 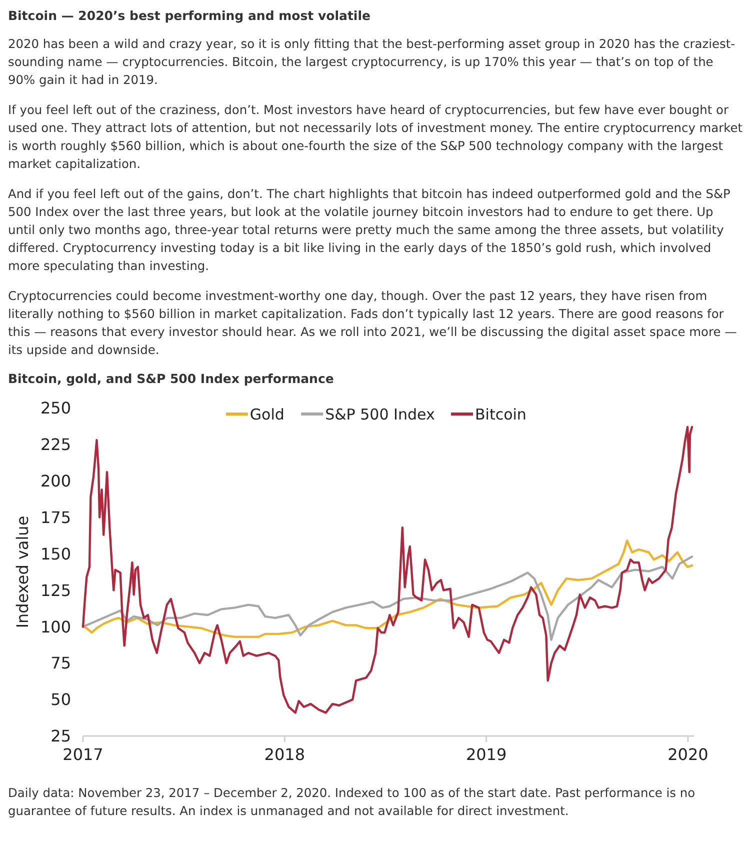 I want to click on y-tick-label: 250, so click(x=55, y=408).